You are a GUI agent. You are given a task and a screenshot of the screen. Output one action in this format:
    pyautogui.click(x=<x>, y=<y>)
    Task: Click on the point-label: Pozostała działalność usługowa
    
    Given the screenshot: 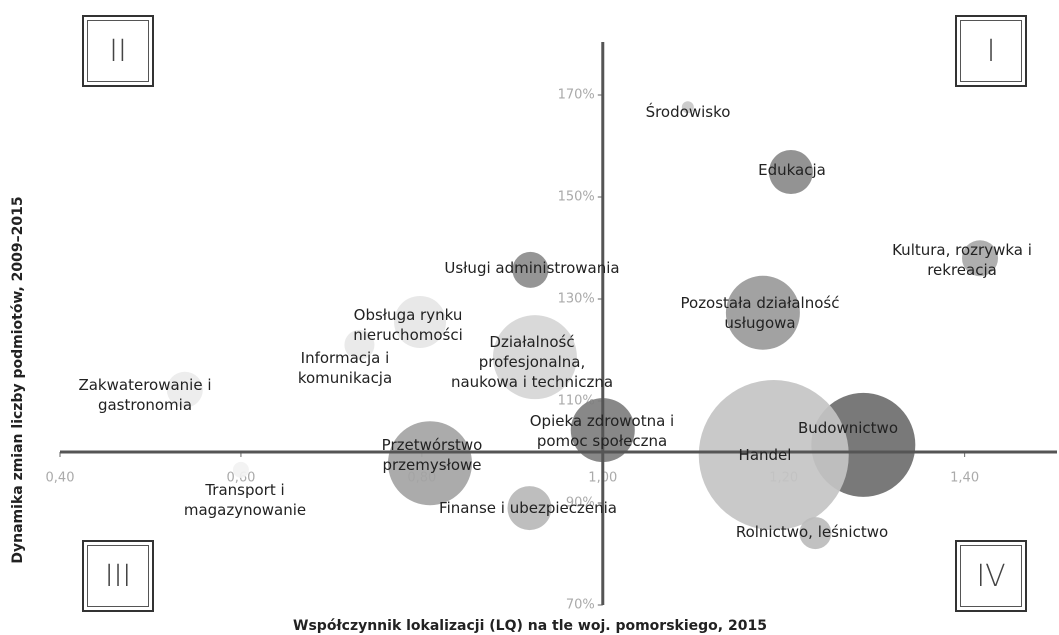 What is the action you would take?
    pyautogui.click(x=760, y=313)
    